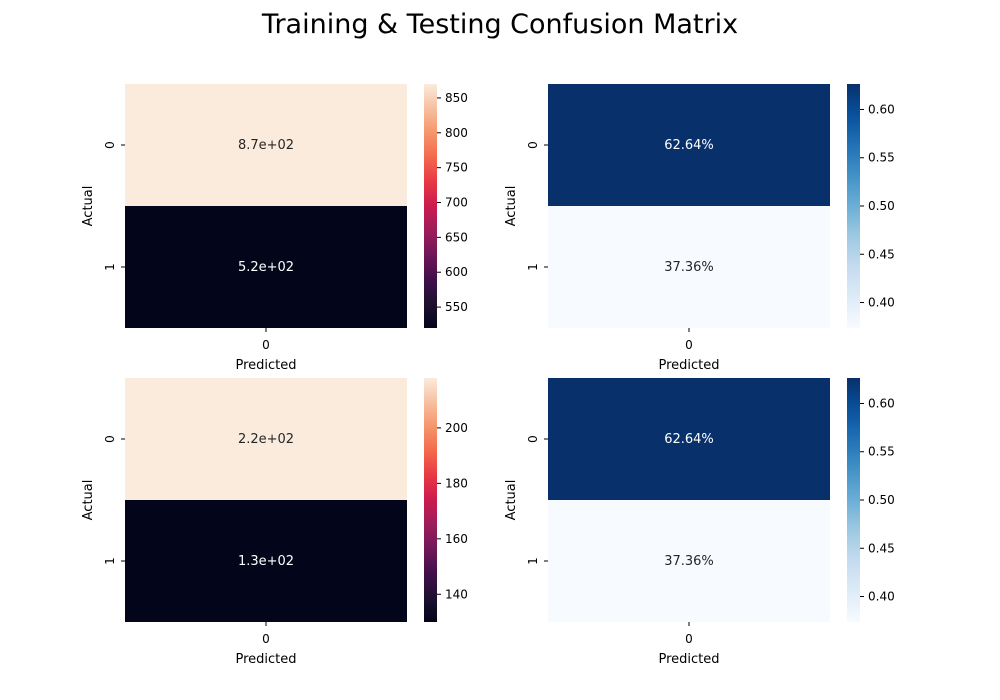 This screenshot has height=700, width=1000. Describe the element at coordinates (456, 98) in the screenshot. I see `colorbar-tick-label: 850` at that location.